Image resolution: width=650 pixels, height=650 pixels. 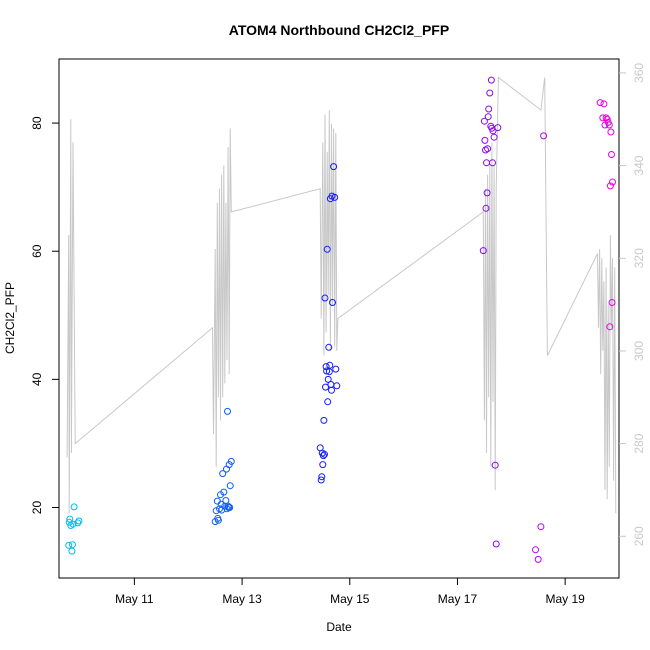 I want to click on x-axis-label: Date, so click(x=339, y=627).